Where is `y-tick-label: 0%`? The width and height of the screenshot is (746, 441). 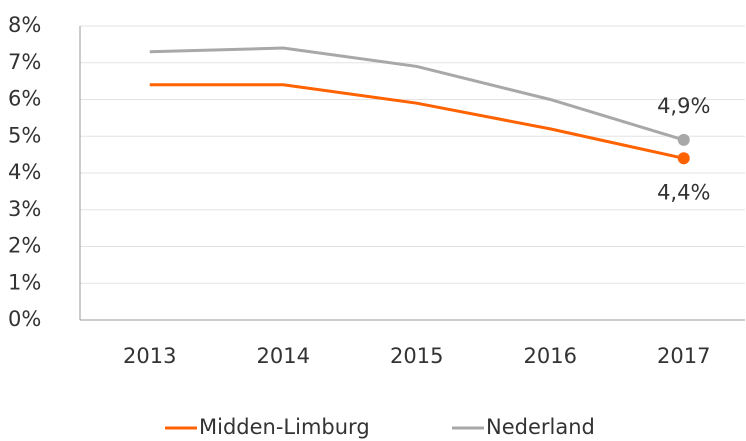 y-tick-label: 0% is located at coordinates (24, 319).